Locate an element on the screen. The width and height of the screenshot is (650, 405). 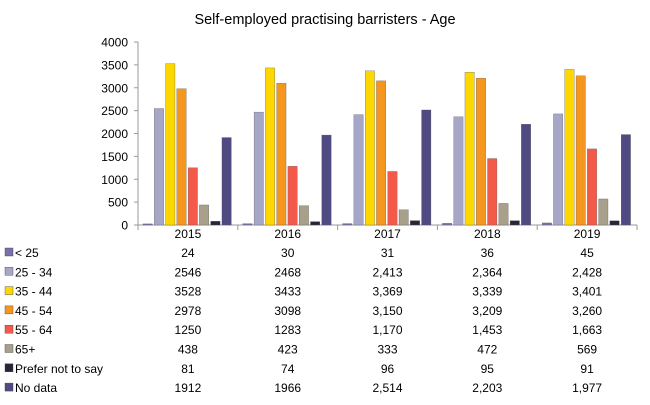
data-table-cell: 1912 is located at coordinates (188, 388).